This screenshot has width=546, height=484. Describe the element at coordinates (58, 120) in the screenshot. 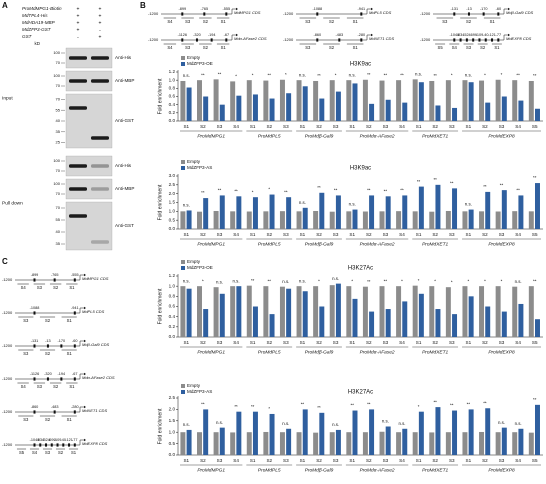

I see `size-marker: 40` at that location.